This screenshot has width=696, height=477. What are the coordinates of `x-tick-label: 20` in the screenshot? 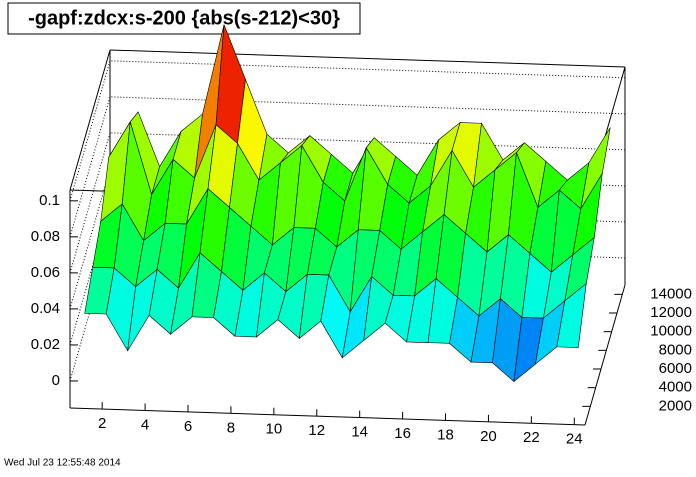 It's located at (488, 436).